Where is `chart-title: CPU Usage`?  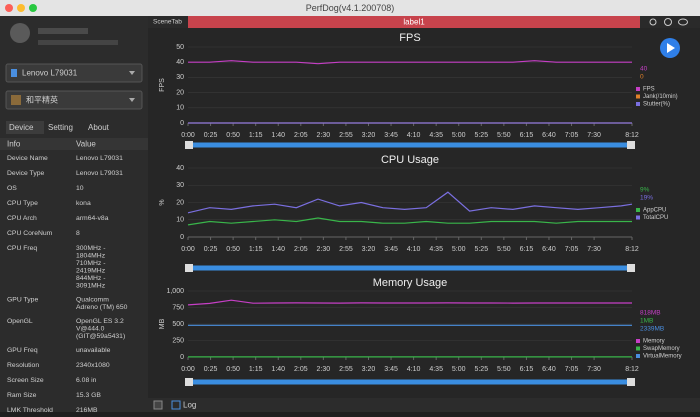 chart-title: CPU Usage is located at coordinates (410, 160).